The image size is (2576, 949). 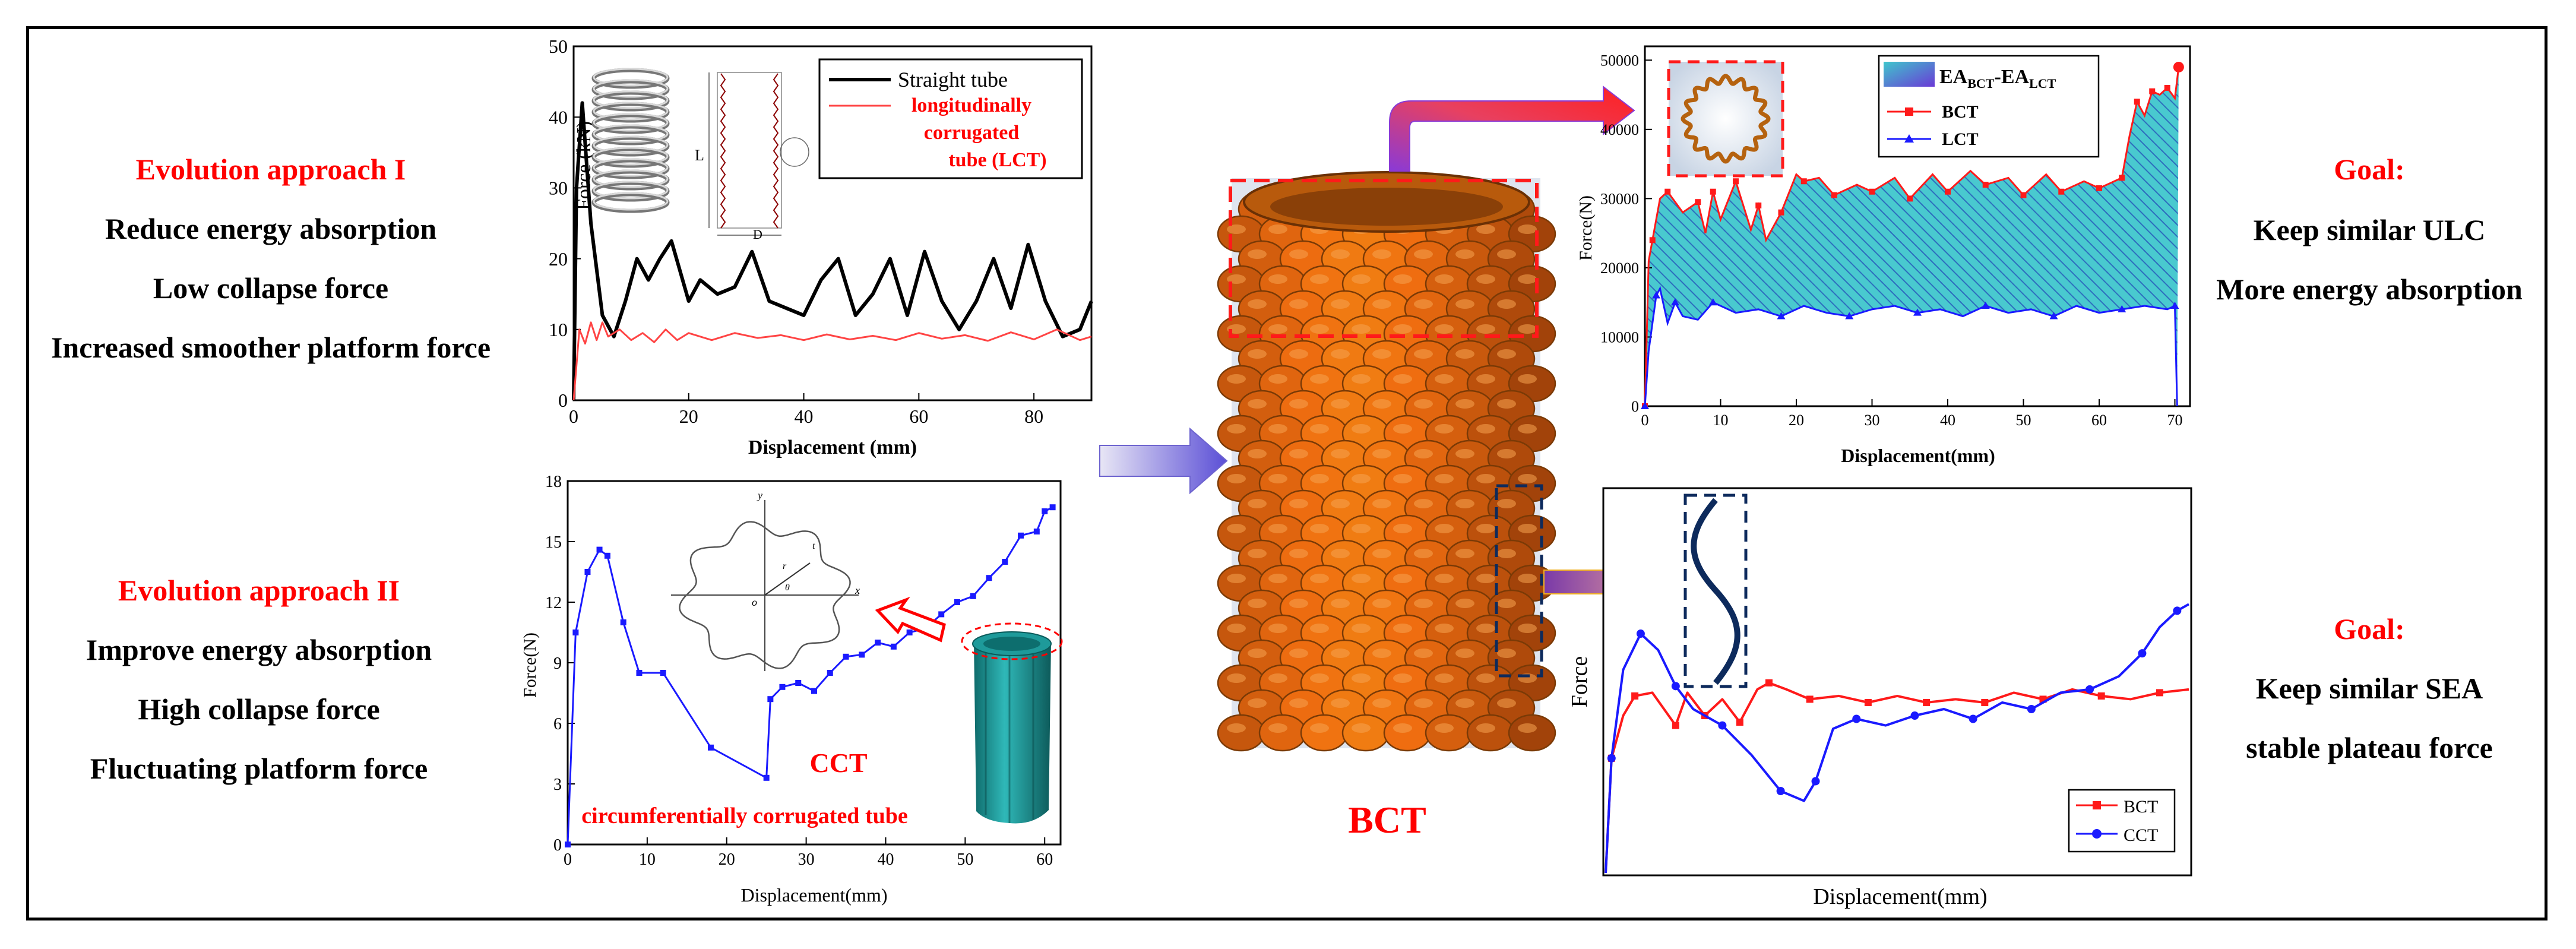 What do you see at coordinates (752, 157) in the screenshot?
I see `lct-sketch: L D` at bounding box center [752, 157].